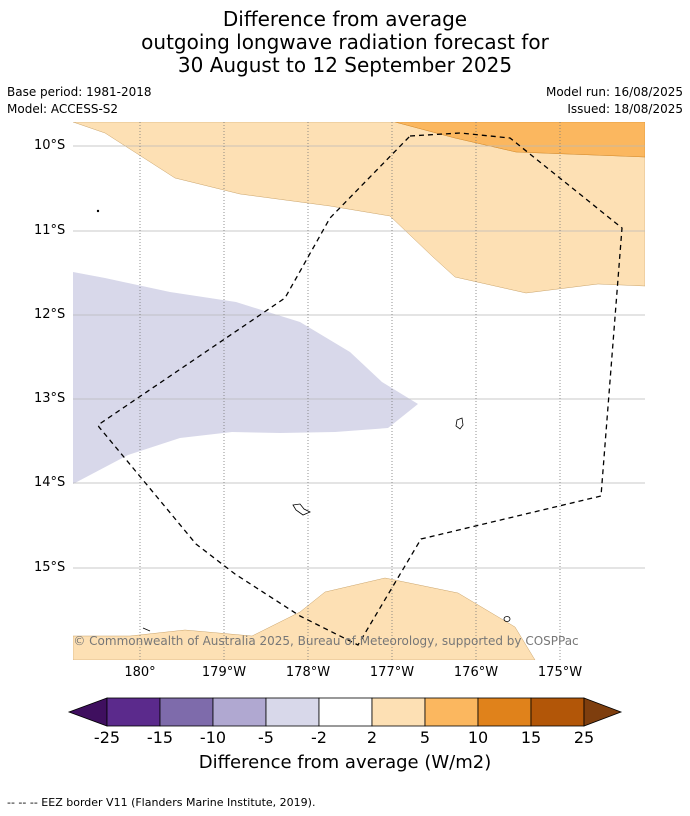 The width and height of the screenshot is (690, 816). What do you see at coordinates (107, 737) in the screenshot?
I see `colorbar-label: -25` at bounding box center [107, 737].